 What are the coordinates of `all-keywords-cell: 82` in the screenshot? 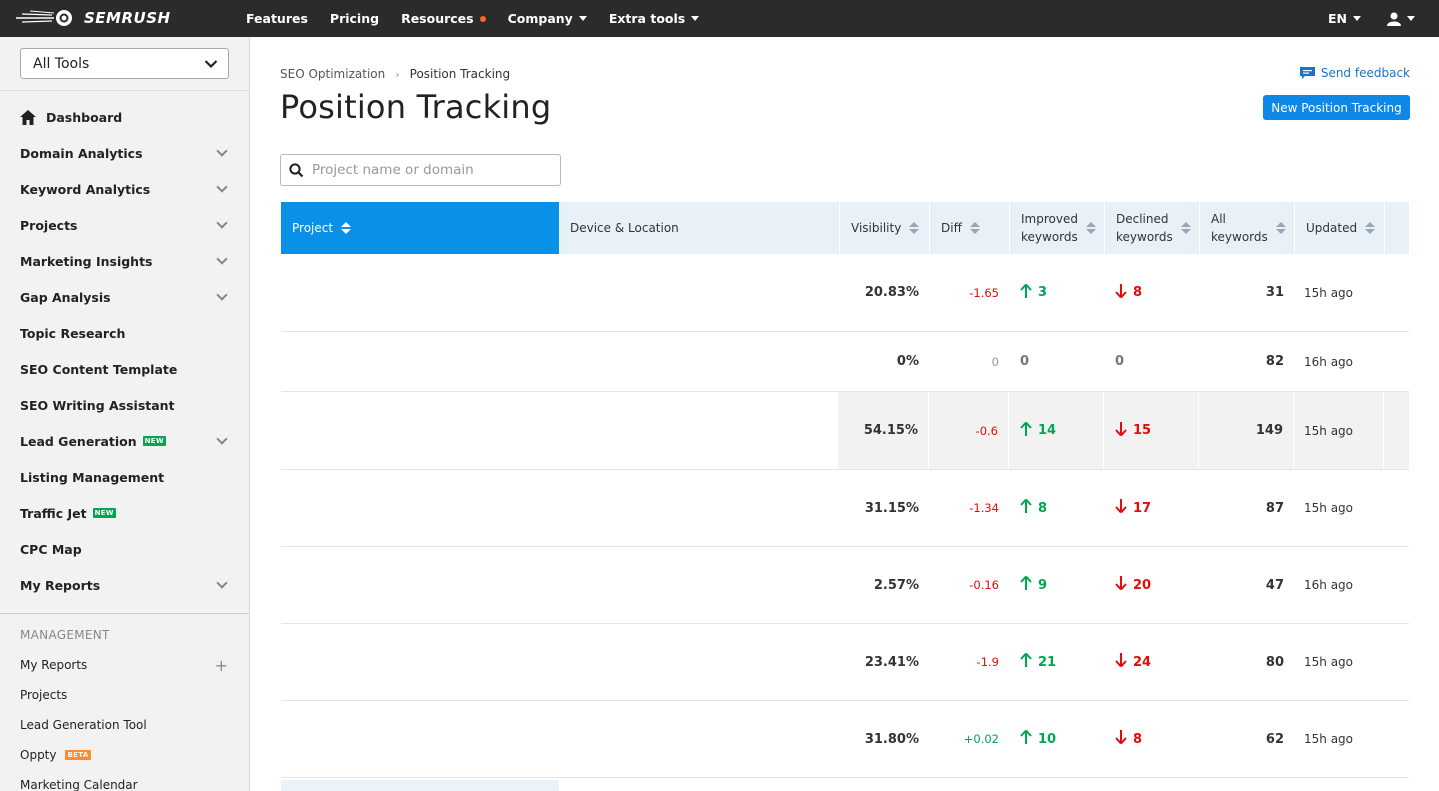 It's located at (1246, 361).